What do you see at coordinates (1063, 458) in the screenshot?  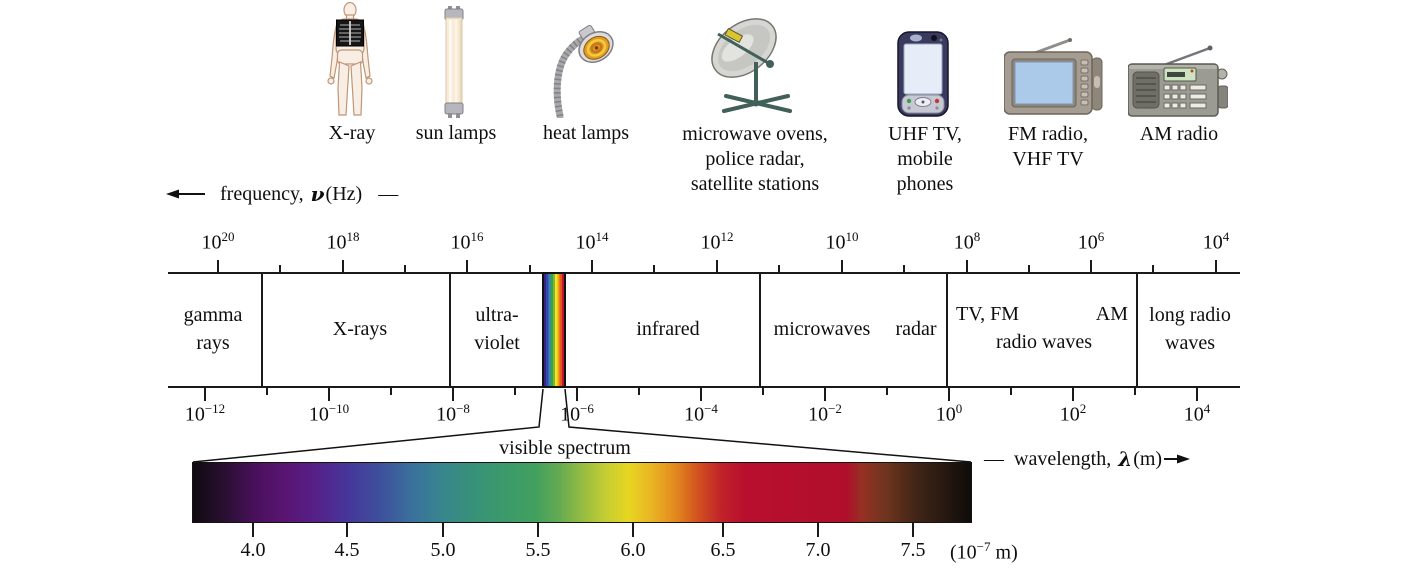 I see `wavelength-axis-text: wavelength,` at bounding box center [1063, 458].